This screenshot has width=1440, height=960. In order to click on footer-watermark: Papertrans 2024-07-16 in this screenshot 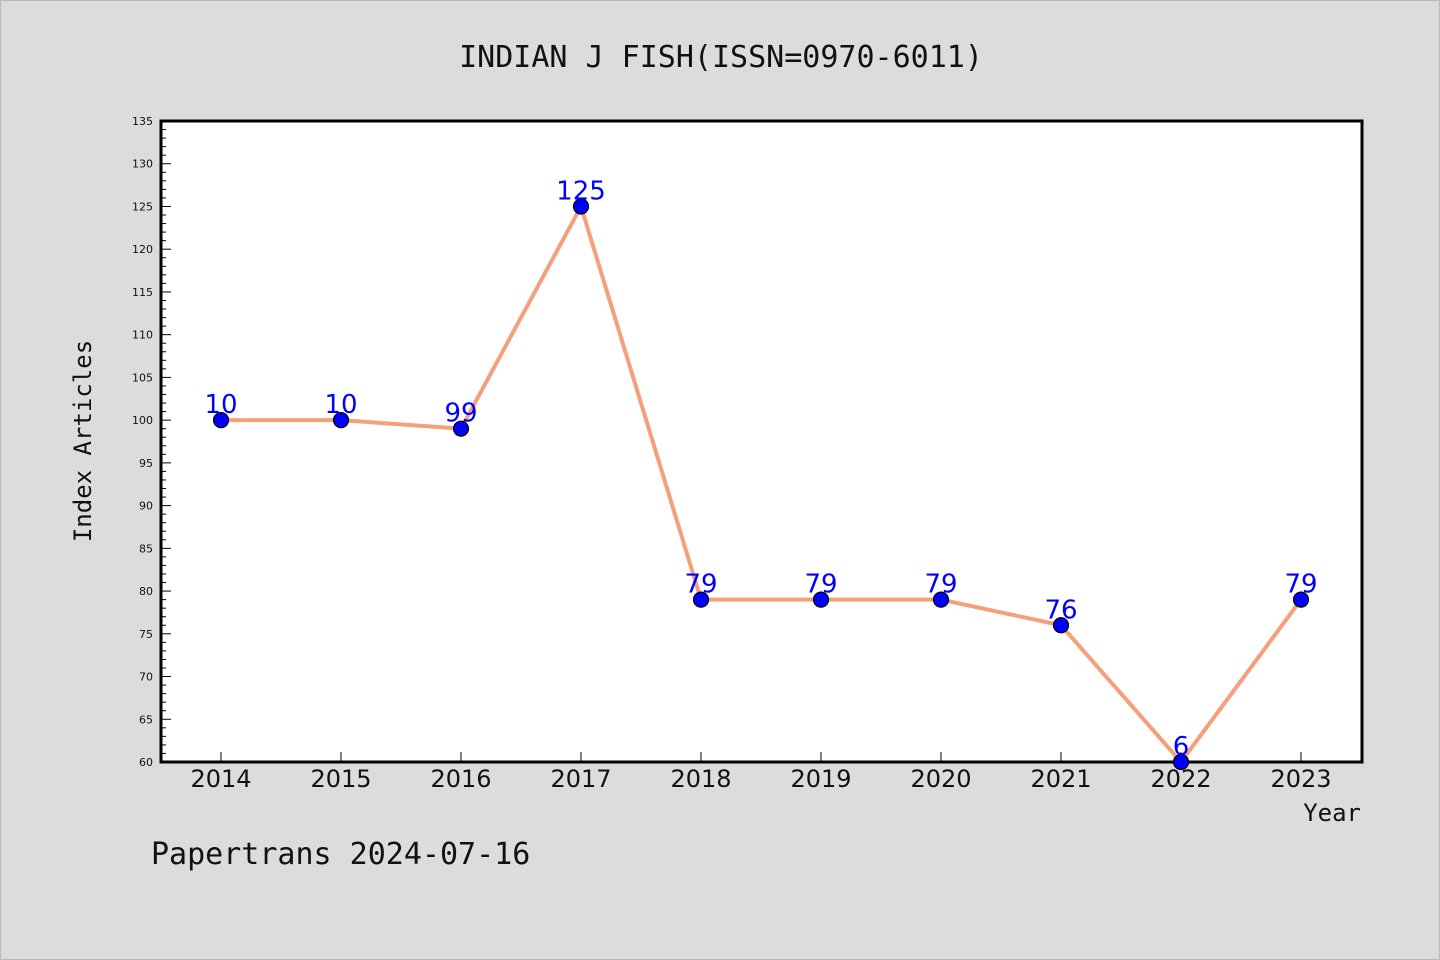, I will do `click(340, 854)`.